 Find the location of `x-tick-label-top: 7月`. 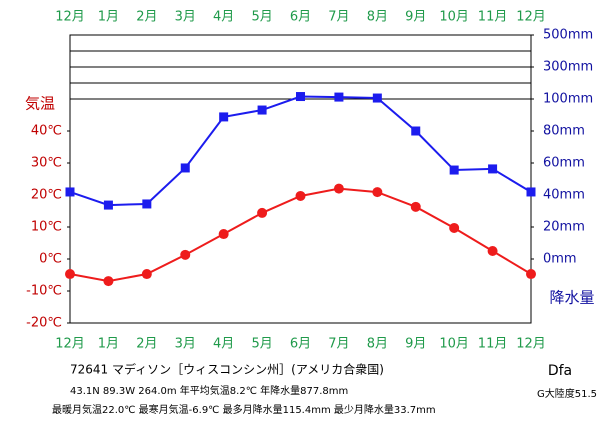

x-tick-label-top: 7月 is located at coordinates (338, 17).